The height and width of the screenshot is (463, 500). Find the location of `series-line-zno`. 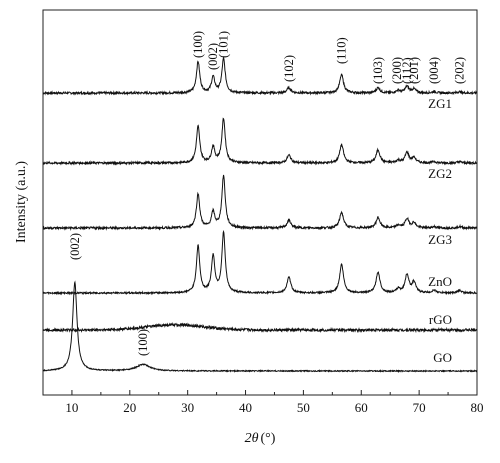

series-line-zno is located at coordinates (259, 262).